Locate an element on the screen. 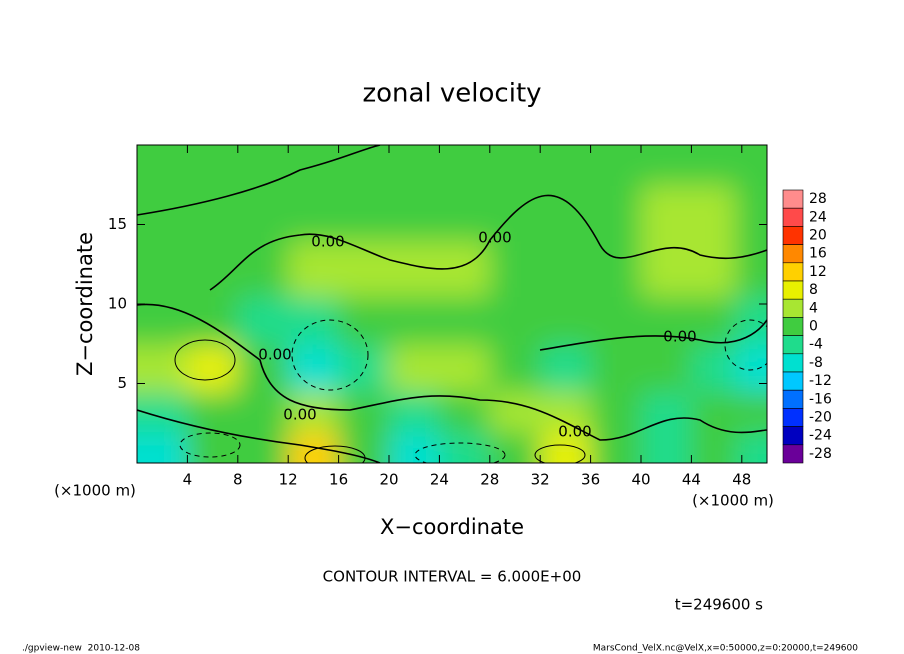  colorbar-label: 24 is located at coordinates (818, 217).